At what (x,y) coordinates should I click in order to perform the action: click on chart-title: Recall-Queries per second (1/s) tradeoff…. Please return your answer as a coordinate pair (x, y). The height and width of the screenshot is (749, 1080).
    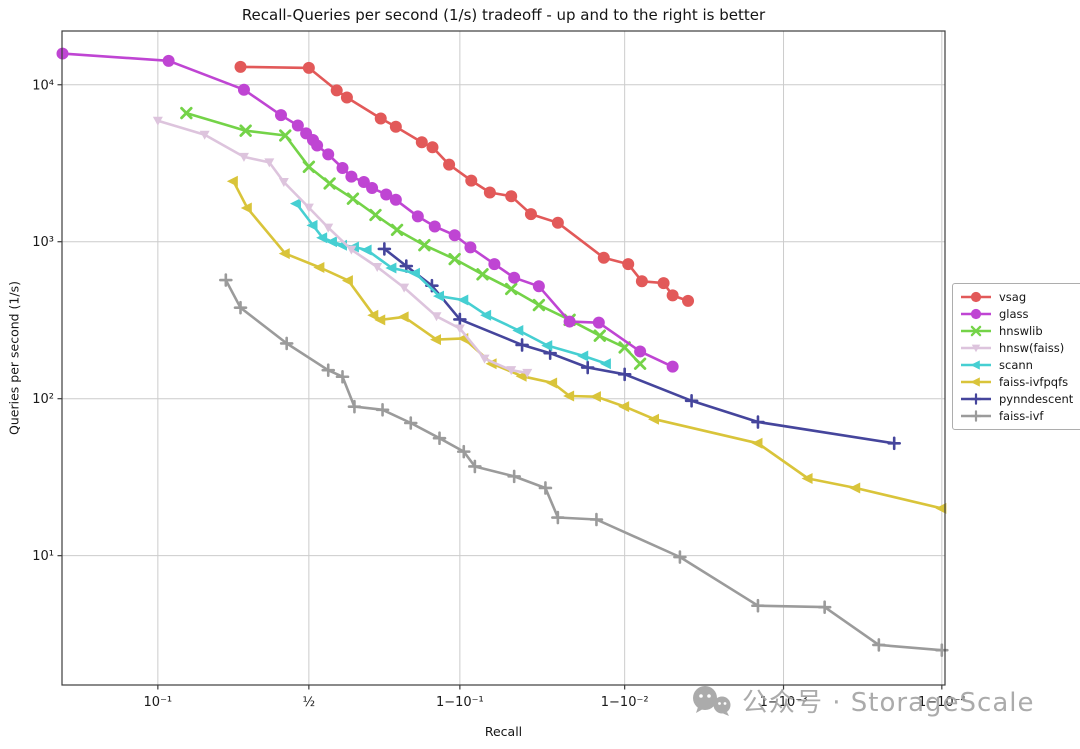
    Looking at the image, I should click on (503, 15).